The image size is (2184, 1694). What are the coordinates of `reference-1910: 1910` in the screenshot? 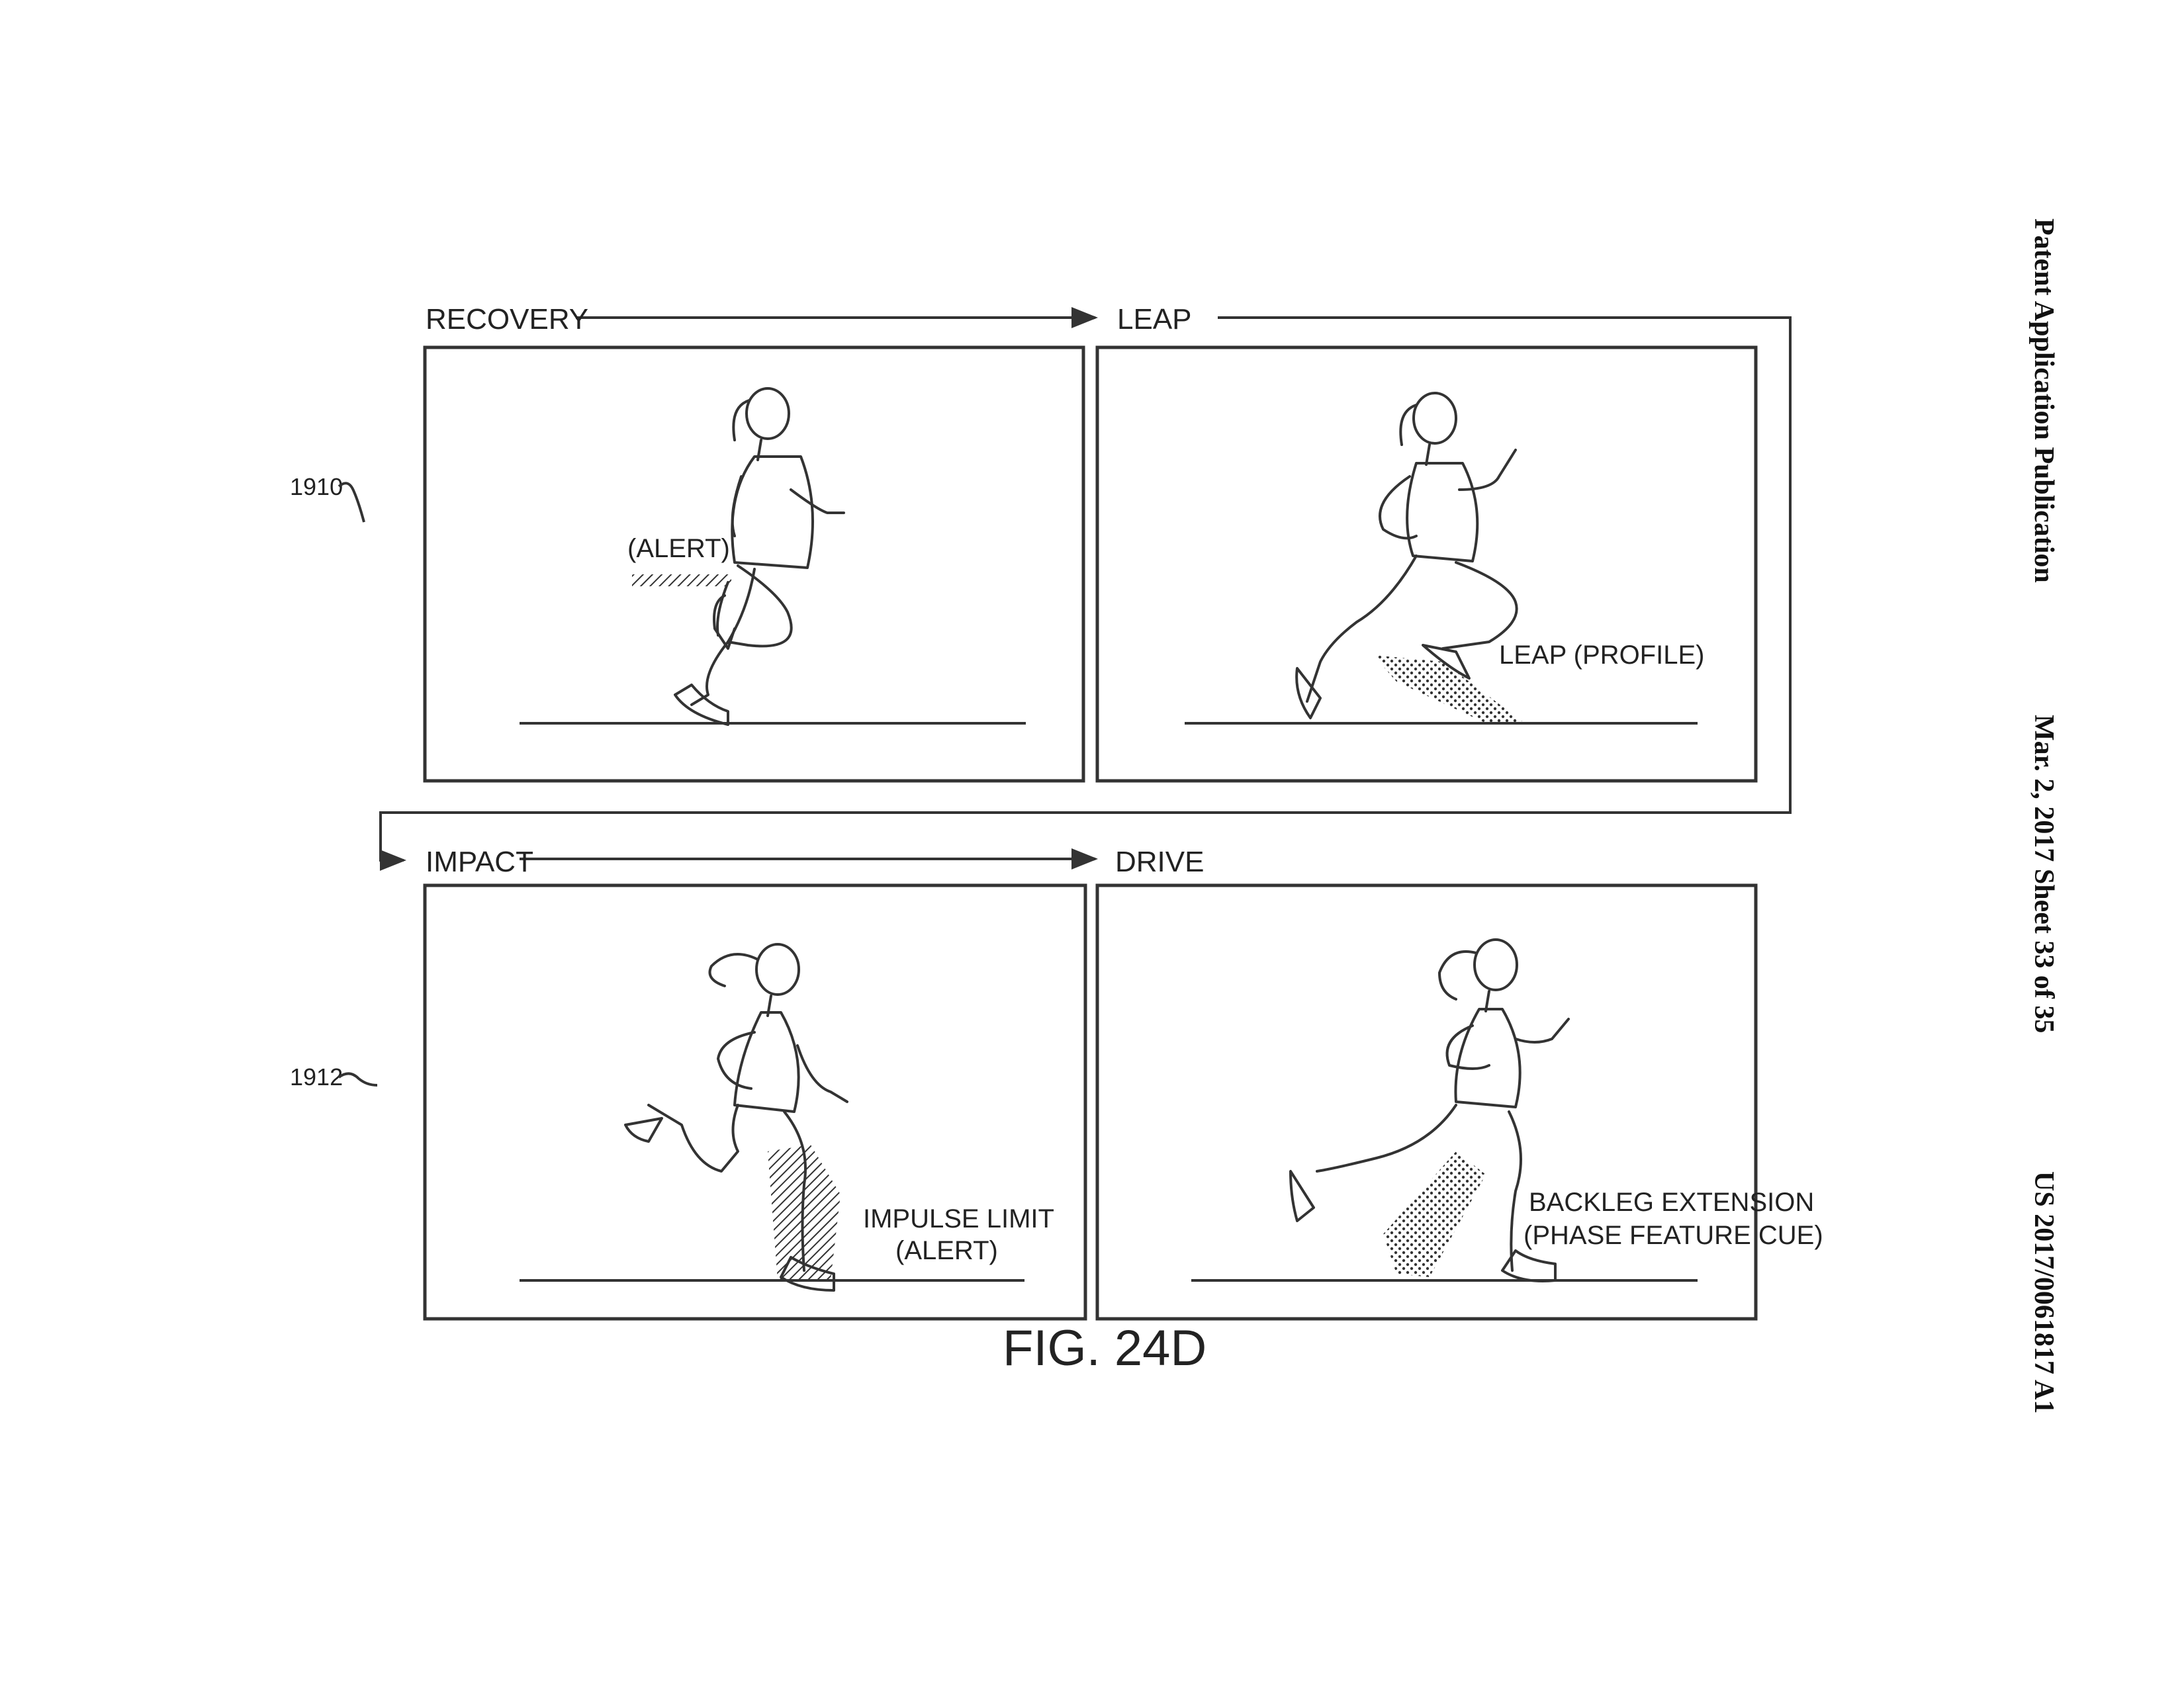 It's located at (327, 497).